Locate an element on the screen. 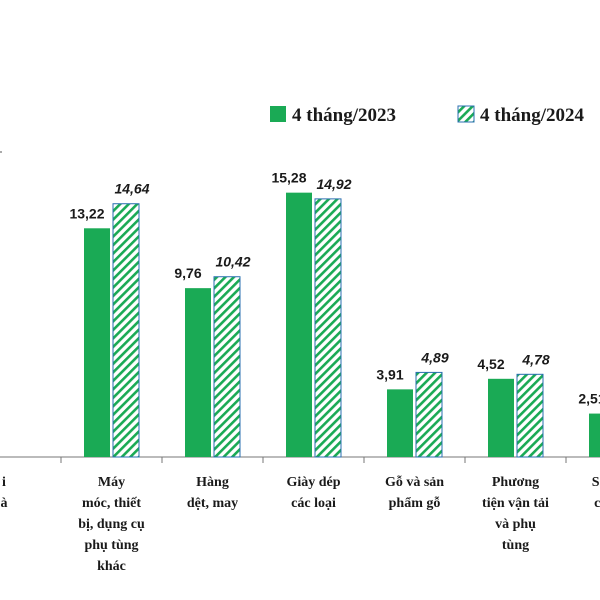  value-label-2024: 14,64 is located at coordinates (131, 189).